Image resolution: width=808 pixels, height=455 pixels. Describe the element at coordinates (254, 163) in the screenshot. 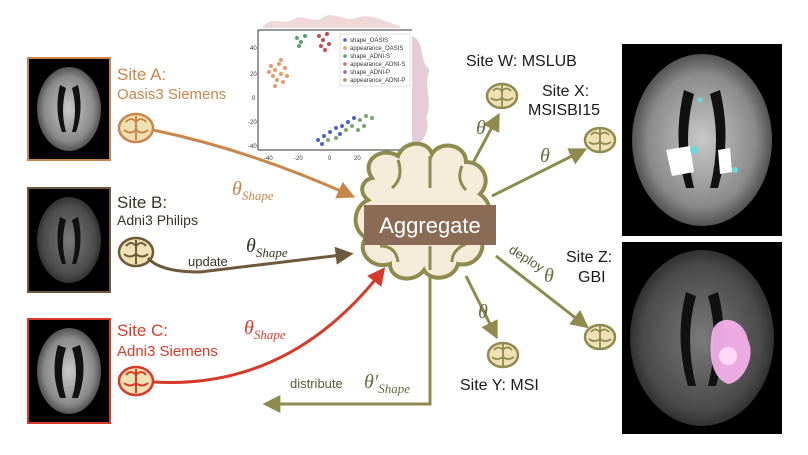

I see `arrow-site-a-to-aggregate` at that location.